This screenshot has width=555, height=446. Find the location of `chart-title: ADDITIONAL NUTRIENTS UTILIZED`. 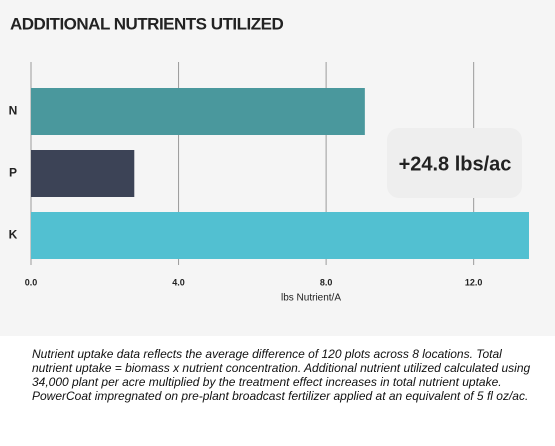

chart-title: ADDITIONAL NUTRIENTS UTILIZED is located at coordinates (146, 23).